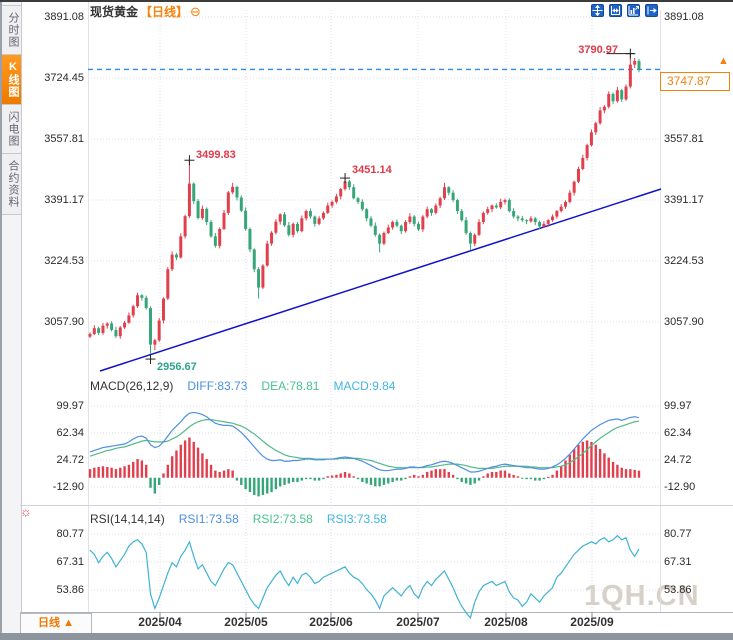 Image resolution: width=733 pixels, height=640 pixels. What do you see at coordinates (160, 622) in the screenshot?
I see `x-axis-label: 2025/04` at bounding box center [160, 622].